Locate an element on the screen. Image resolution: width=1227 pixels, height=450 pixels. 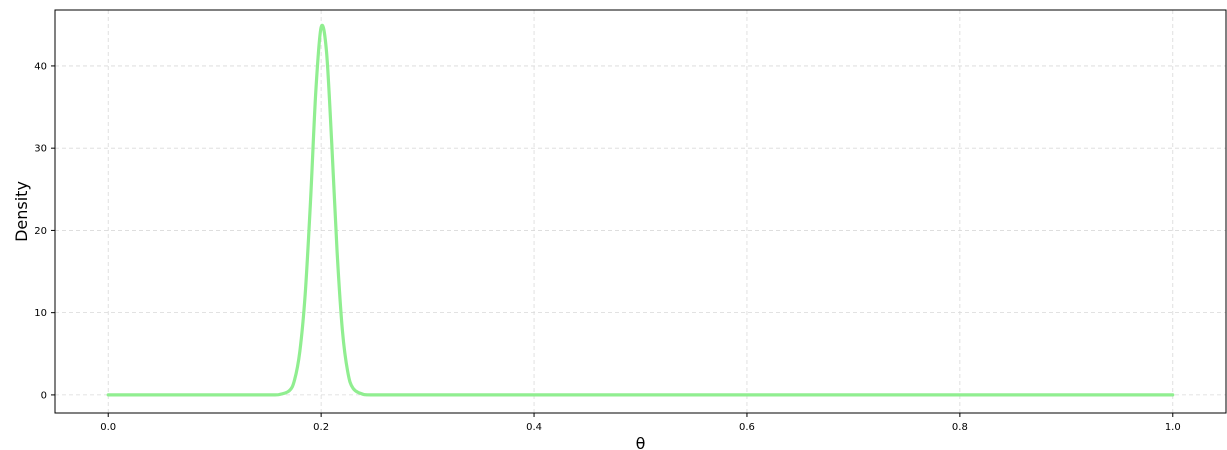
y-axis-label: Density is located at coordinates (21, 211).